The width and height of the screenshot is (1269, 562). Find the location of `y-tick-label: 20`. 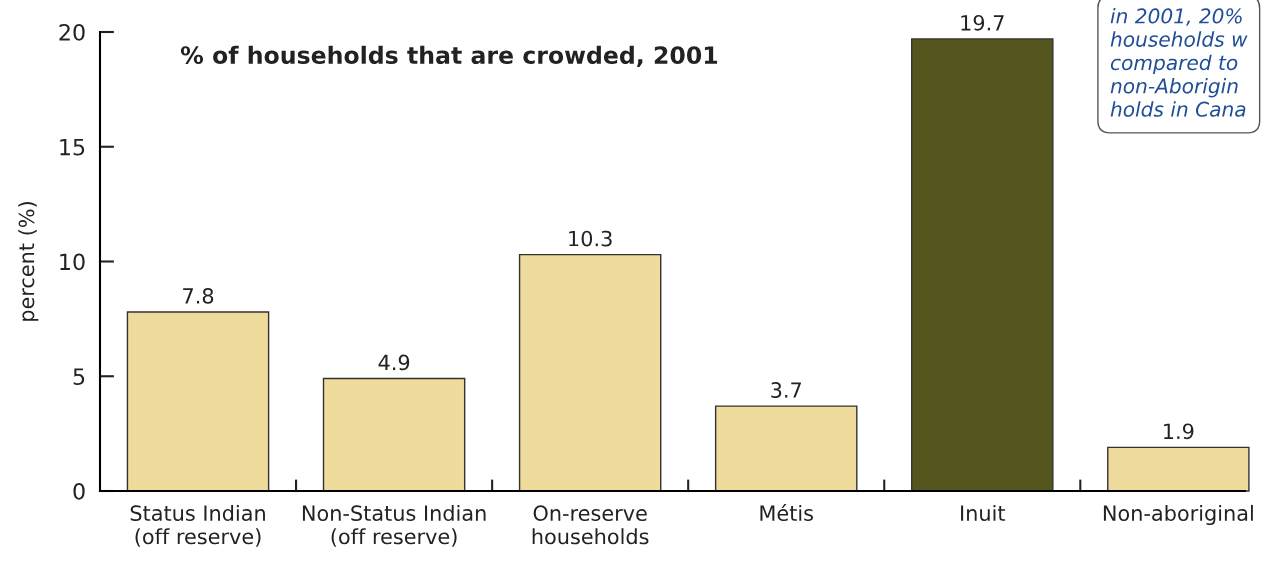

y-tick-label: 20 is located at coordinates (72, 32).